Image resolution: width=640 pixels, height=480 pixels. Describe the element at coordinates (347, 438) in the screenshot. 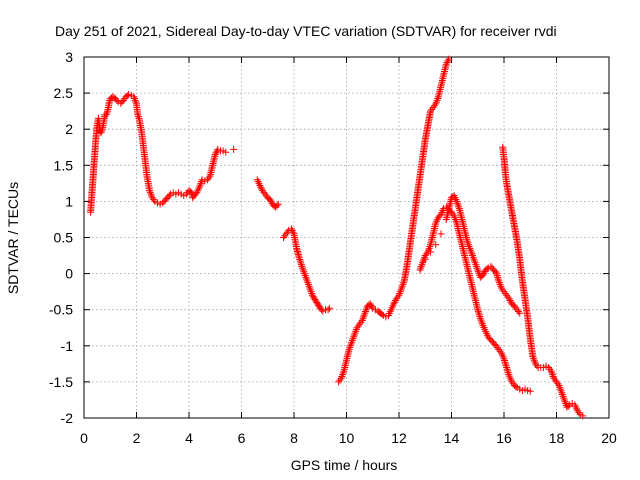

I see `x-tick-label: 10` at that location.